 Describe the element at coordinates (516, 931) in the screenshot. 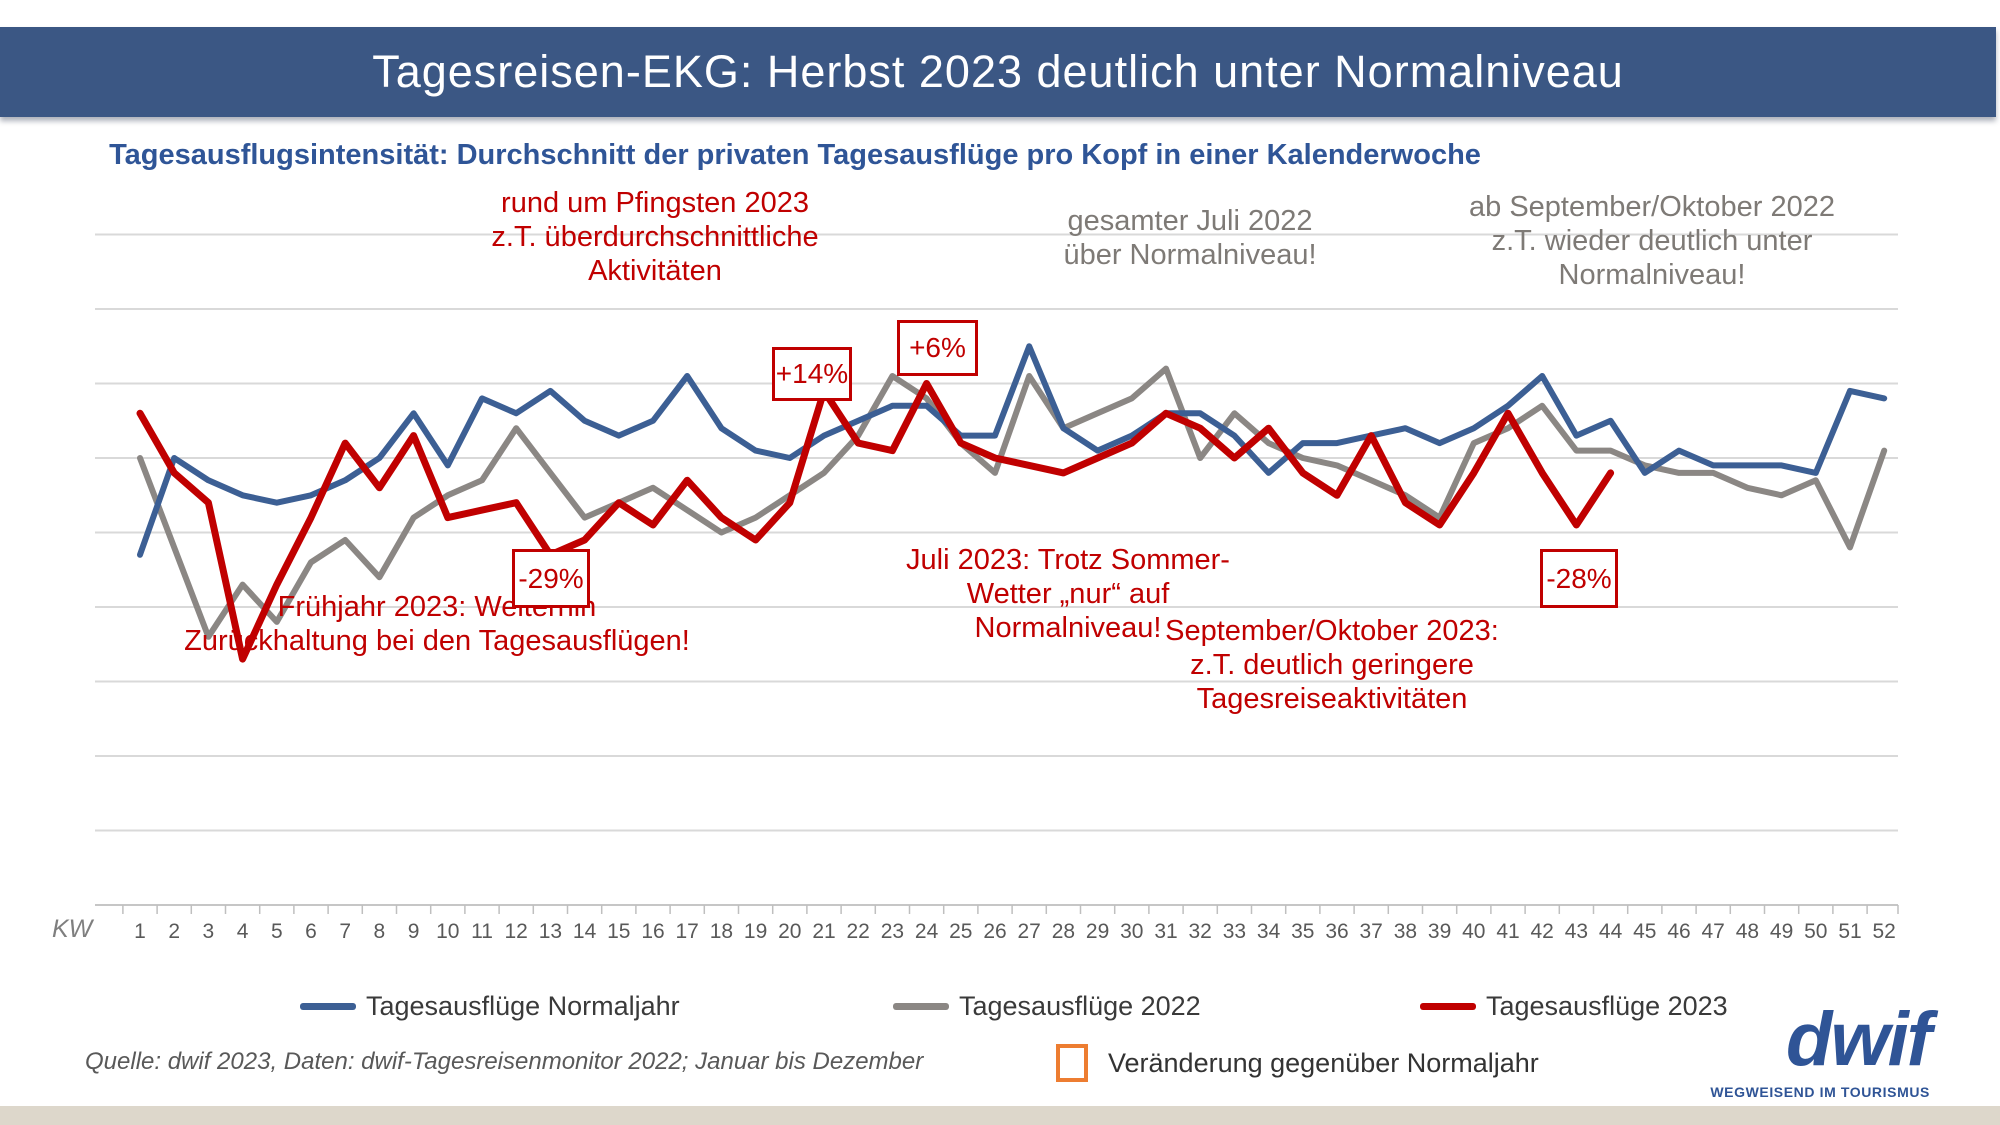

I see `x-tick-label: 12` at that location.